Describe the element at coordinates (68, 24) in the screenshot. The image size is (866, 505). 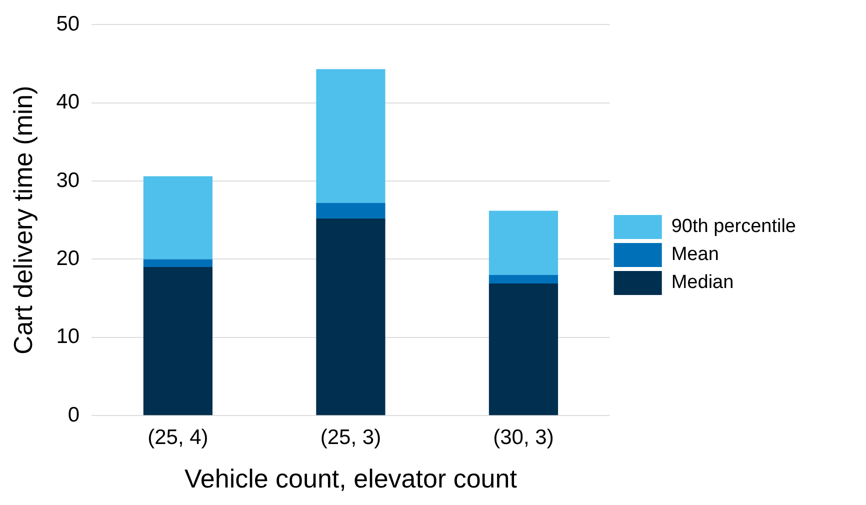
I see `y-tick-label: 50` at that location.